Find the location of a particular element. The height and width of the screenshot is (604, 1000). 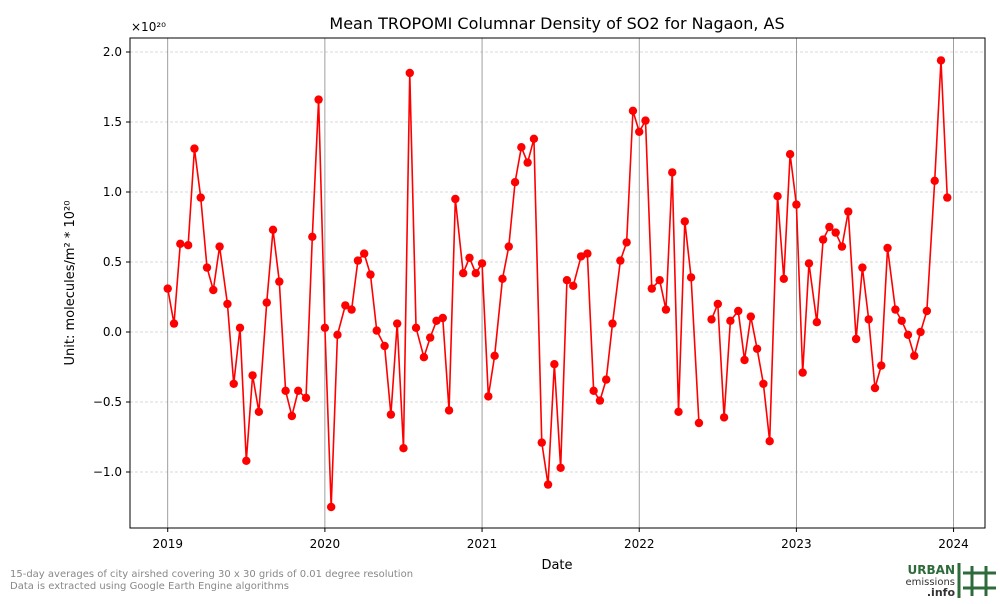

x-tick-label: 2022 is located at coordinates (639, 544).